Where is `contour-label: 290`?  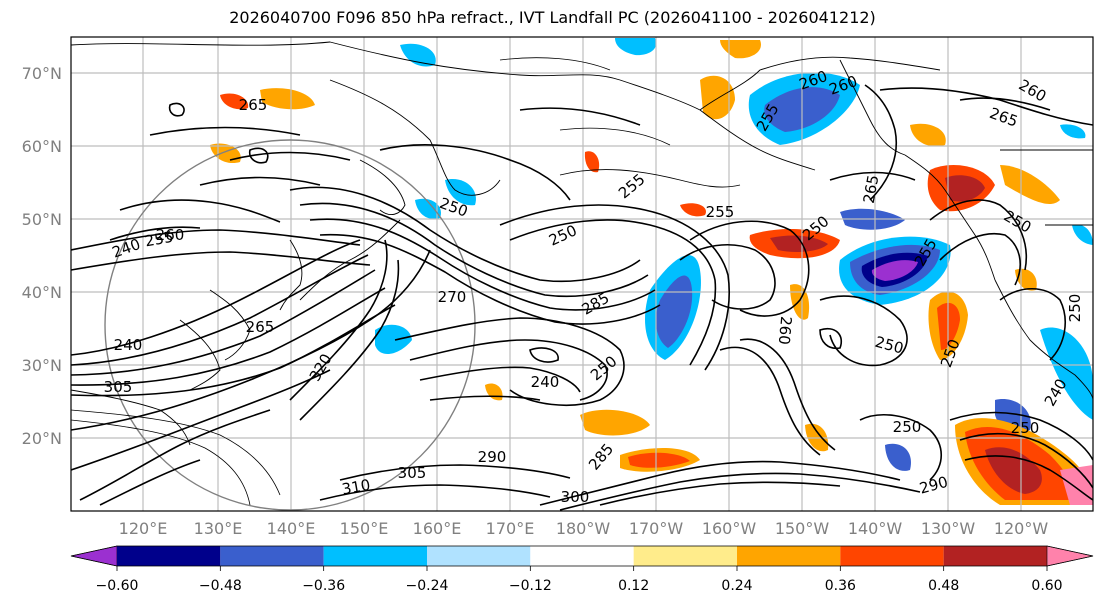
contour-label: 290 is located at coordinates (492, 457).